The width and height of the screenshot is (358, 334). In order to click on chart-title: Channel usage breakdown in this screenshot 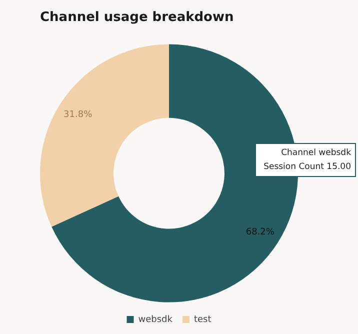, I will do `click(137, 18)`.